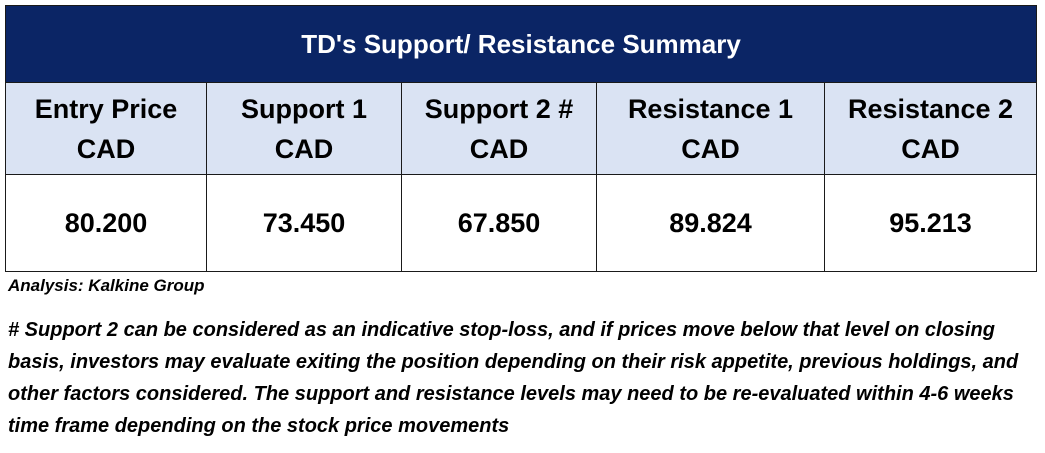  I want to click on header-resistance-2: Resistance 2 CAD, so click(930, 128).